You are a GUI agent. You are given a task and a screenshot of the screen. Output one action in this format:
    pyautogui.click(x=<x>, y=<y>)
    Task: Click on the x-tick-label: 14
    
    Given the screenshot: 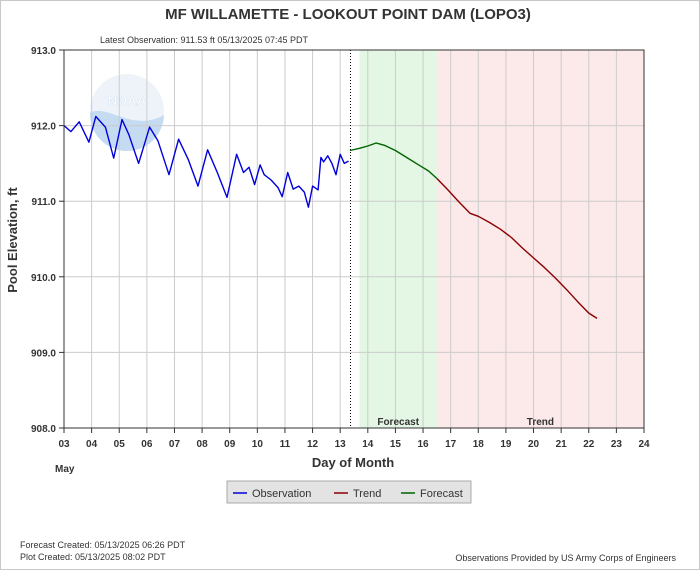 What is the action you would take?
    pyautogui.click(x=368, y=444)
    